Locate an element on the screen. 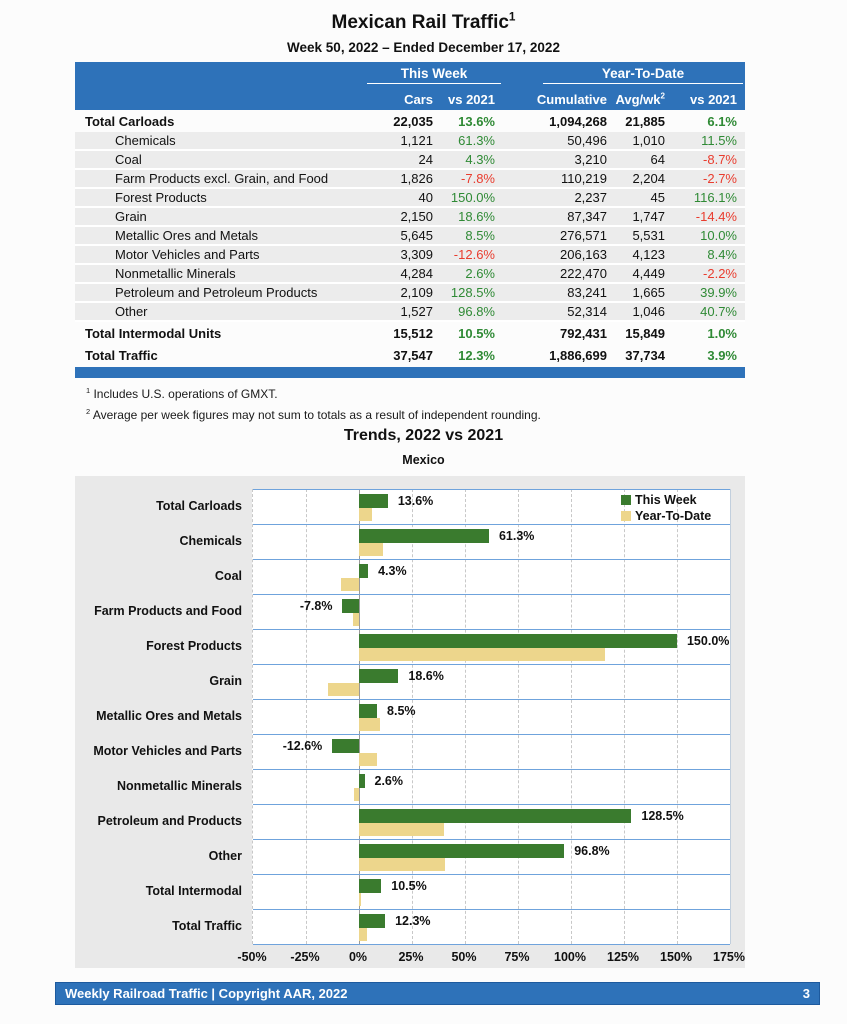  chart-row: -7.8% is located at coordinates (491, 612).